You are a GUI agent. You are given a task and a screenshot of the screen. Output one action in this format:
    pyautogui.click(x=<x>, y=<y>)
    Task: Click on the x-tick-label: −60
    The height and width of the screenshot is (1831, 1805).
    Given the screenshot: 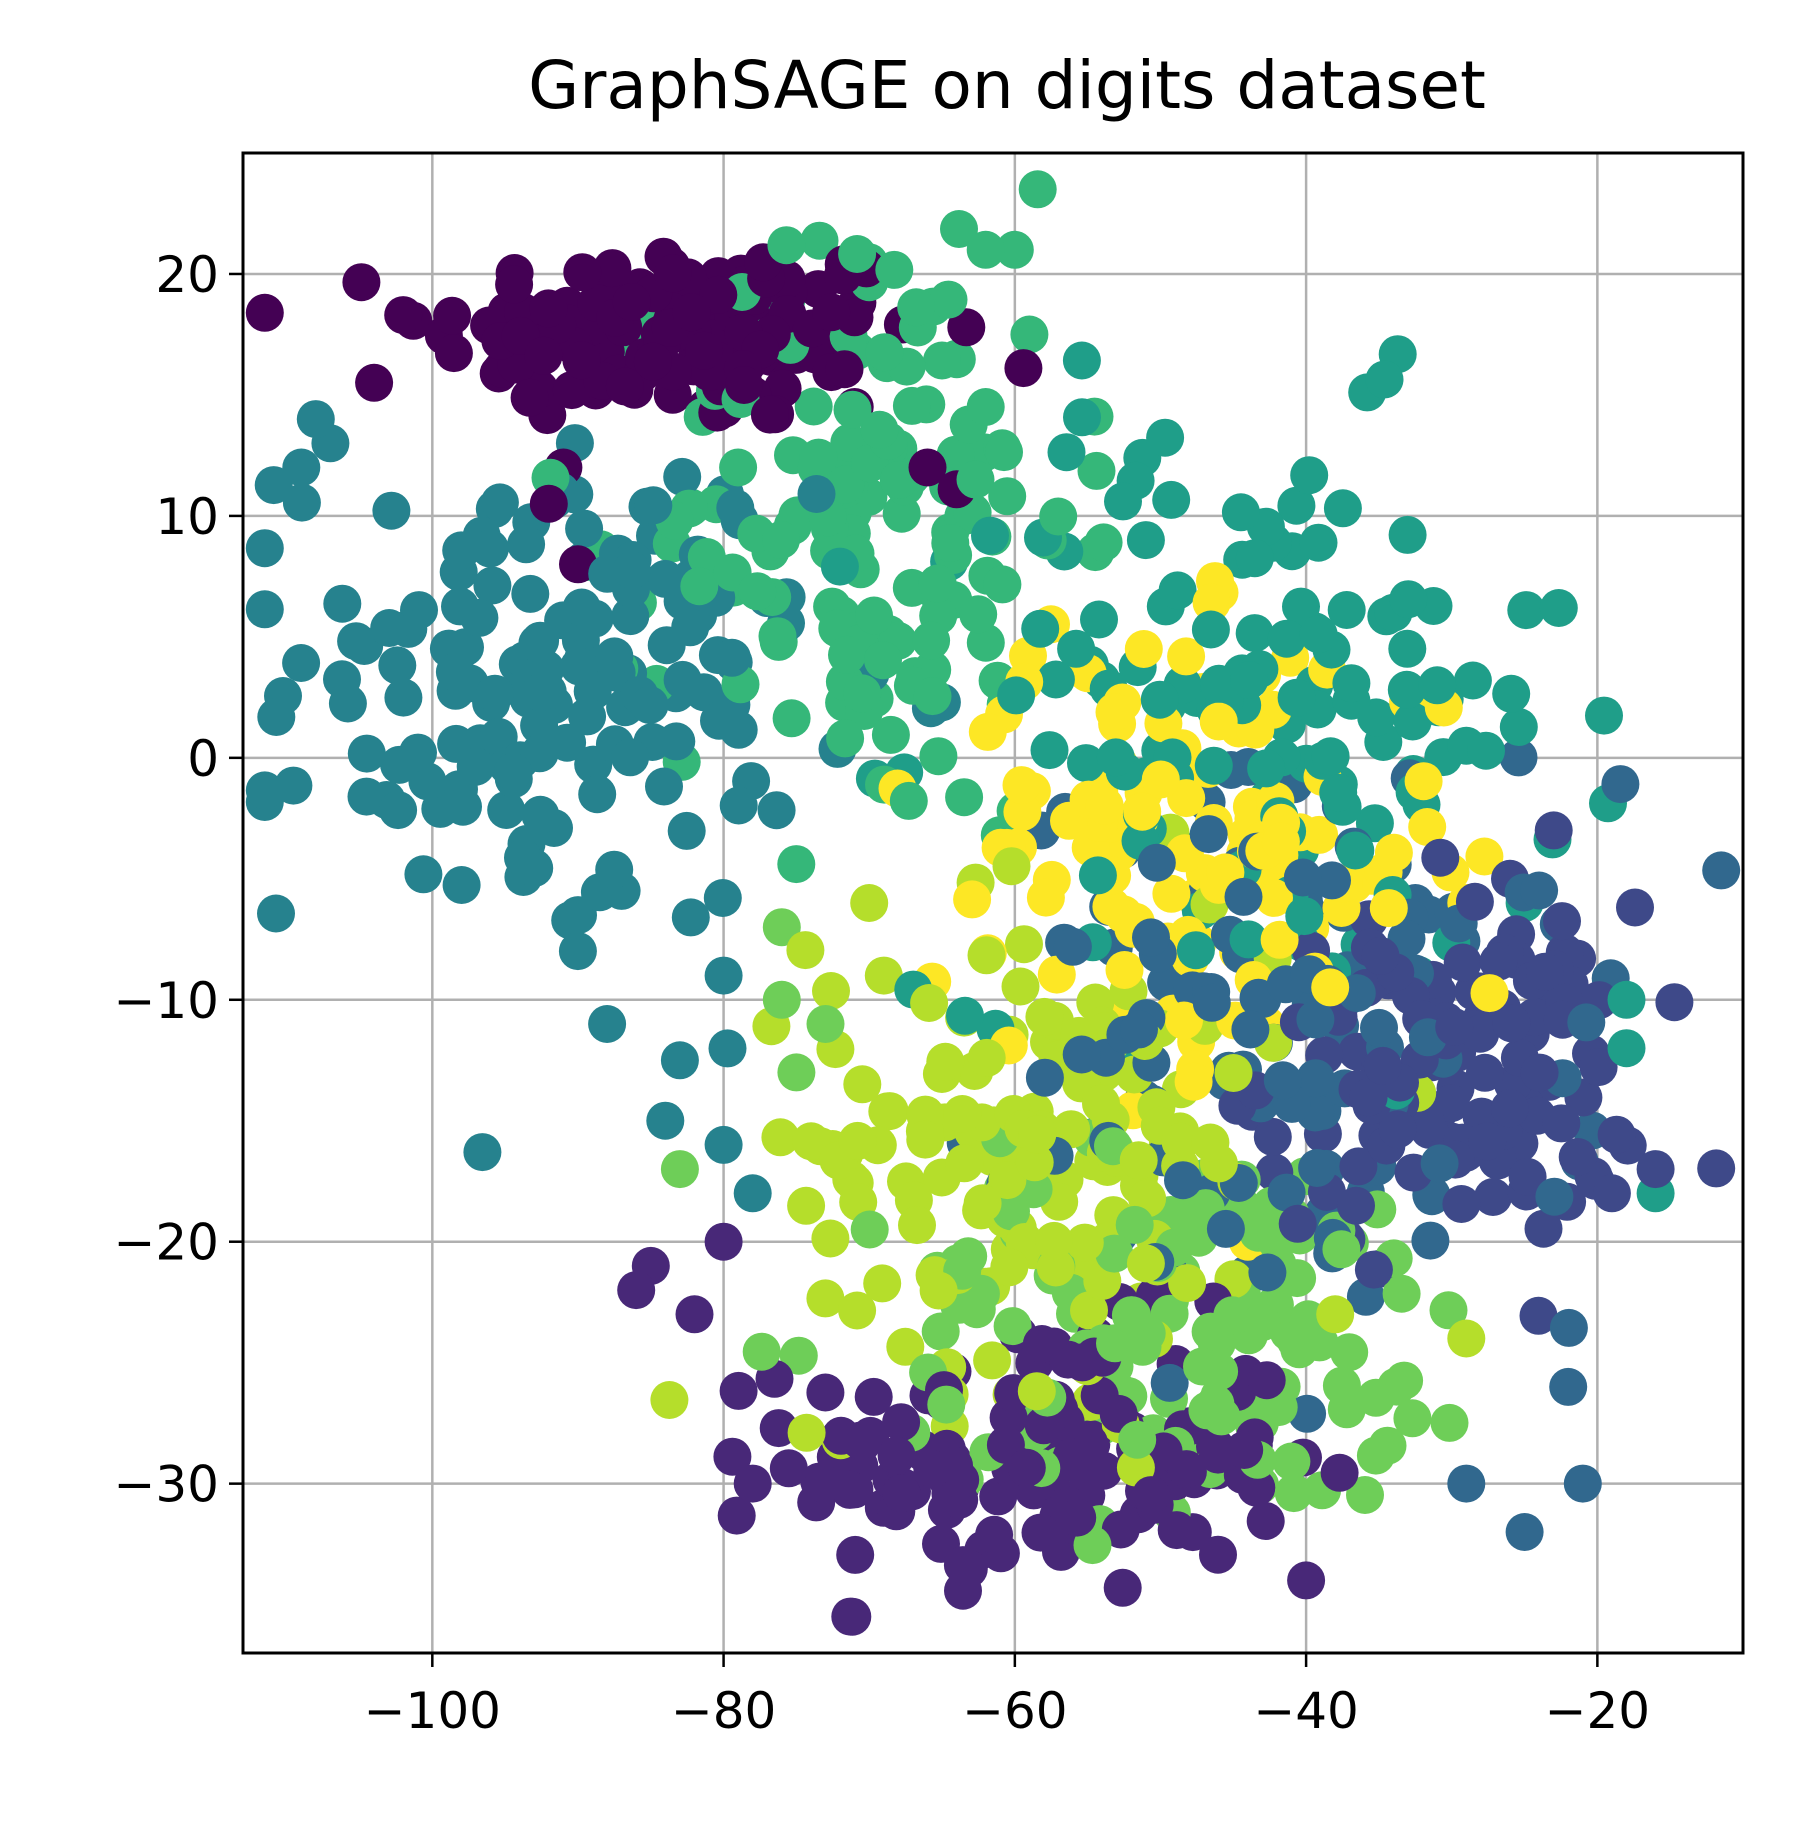 What is the action you would take?
    pyautogui.click(x=1015, y=1711)
    